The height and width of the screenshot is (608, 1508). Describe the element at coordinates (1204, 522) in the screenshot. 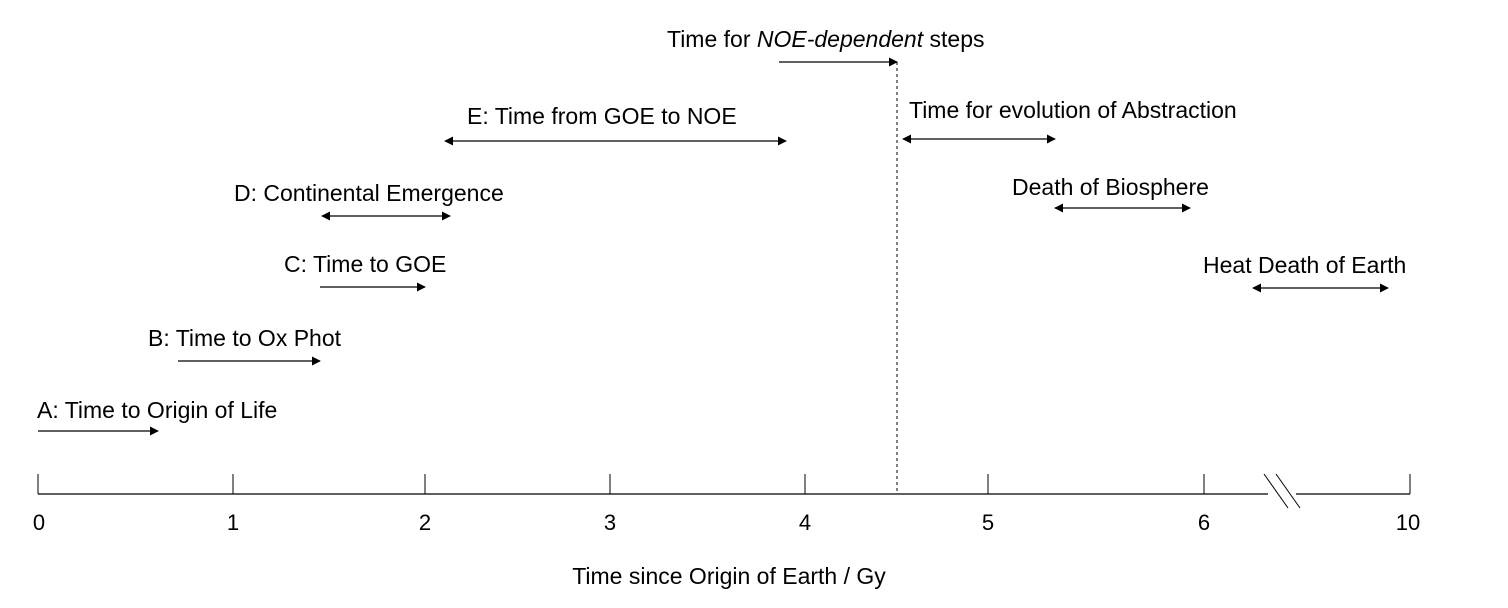

I see `tick-label-6: 6` at that location.